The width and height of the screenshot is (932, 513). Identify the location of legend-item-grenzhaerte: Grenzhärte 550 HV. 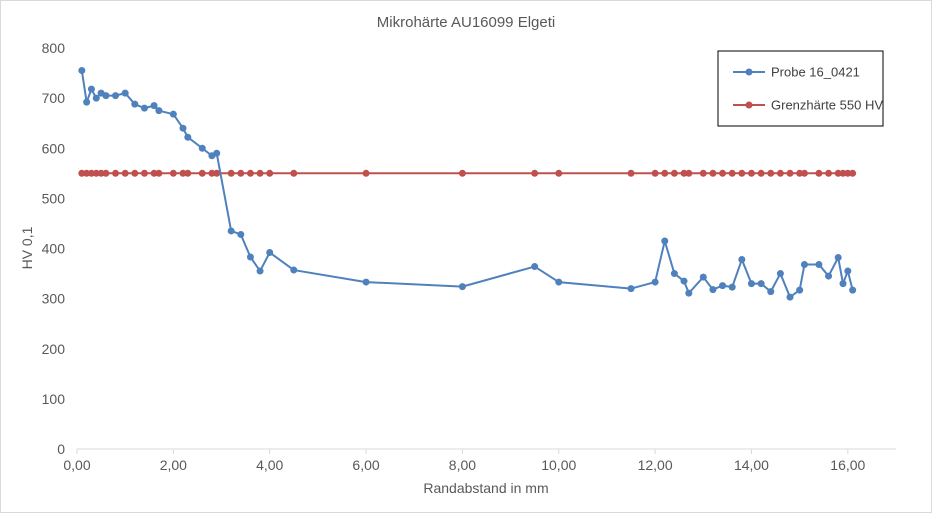
(808, 105).